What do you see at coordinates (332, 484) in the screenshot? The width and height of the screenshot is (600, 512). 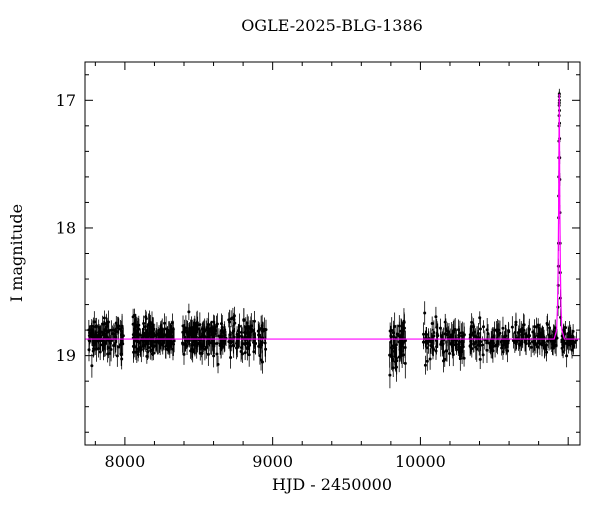 I see `x-axis-label: HJD - 2450000` at bounding box center [332, 484].